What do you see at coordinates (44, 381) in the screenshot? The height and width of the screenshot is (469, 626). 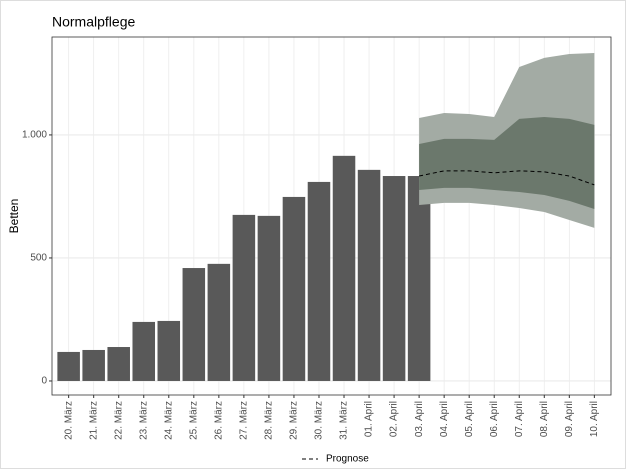 I see `y-tick-label: 0` at bounding box center [44, 381].